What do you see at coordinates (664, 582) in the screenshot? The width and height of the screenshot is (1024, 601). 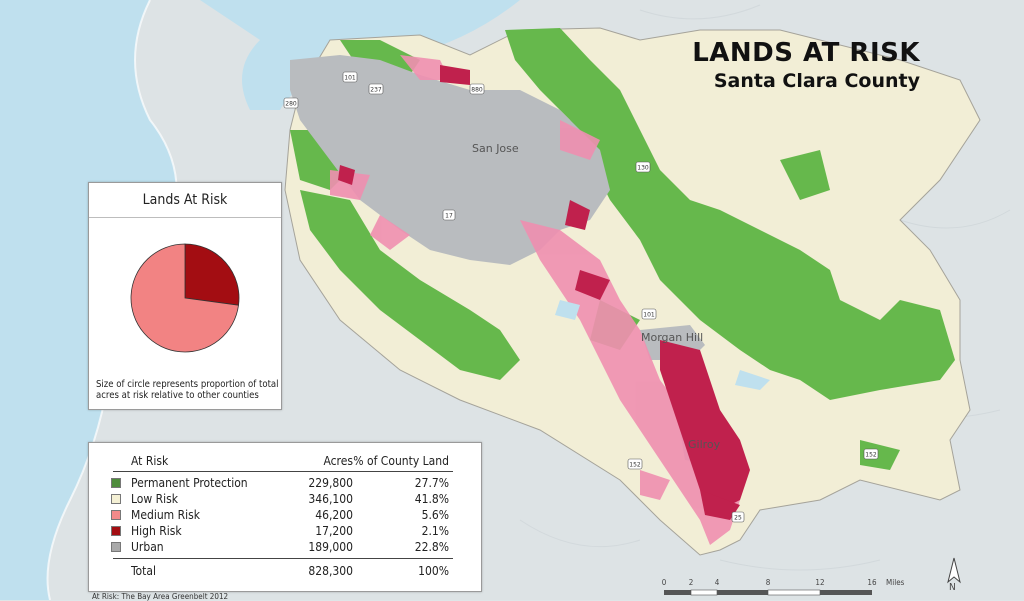 I see `scale-tick-label: 0` at bounding box center [664, 582].